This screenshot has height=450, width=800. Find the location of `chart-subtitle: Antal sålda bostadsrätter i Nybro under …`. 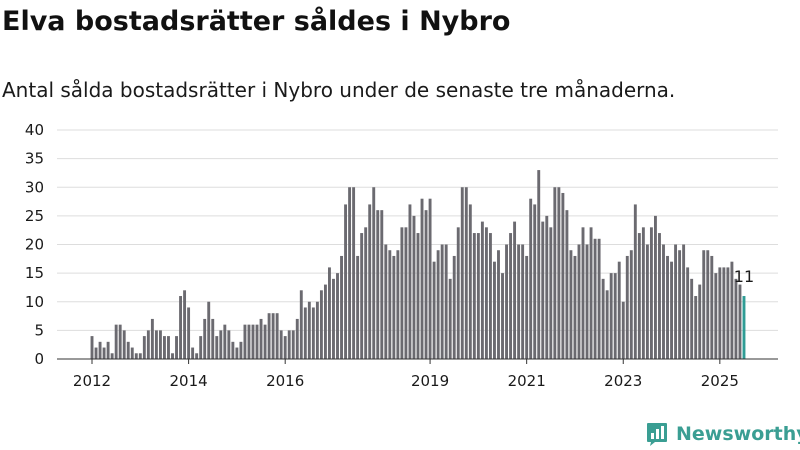

chart-subtitle: Antal sålda bostadsrätter i Nybro under … is located at coordinates (339, 90).